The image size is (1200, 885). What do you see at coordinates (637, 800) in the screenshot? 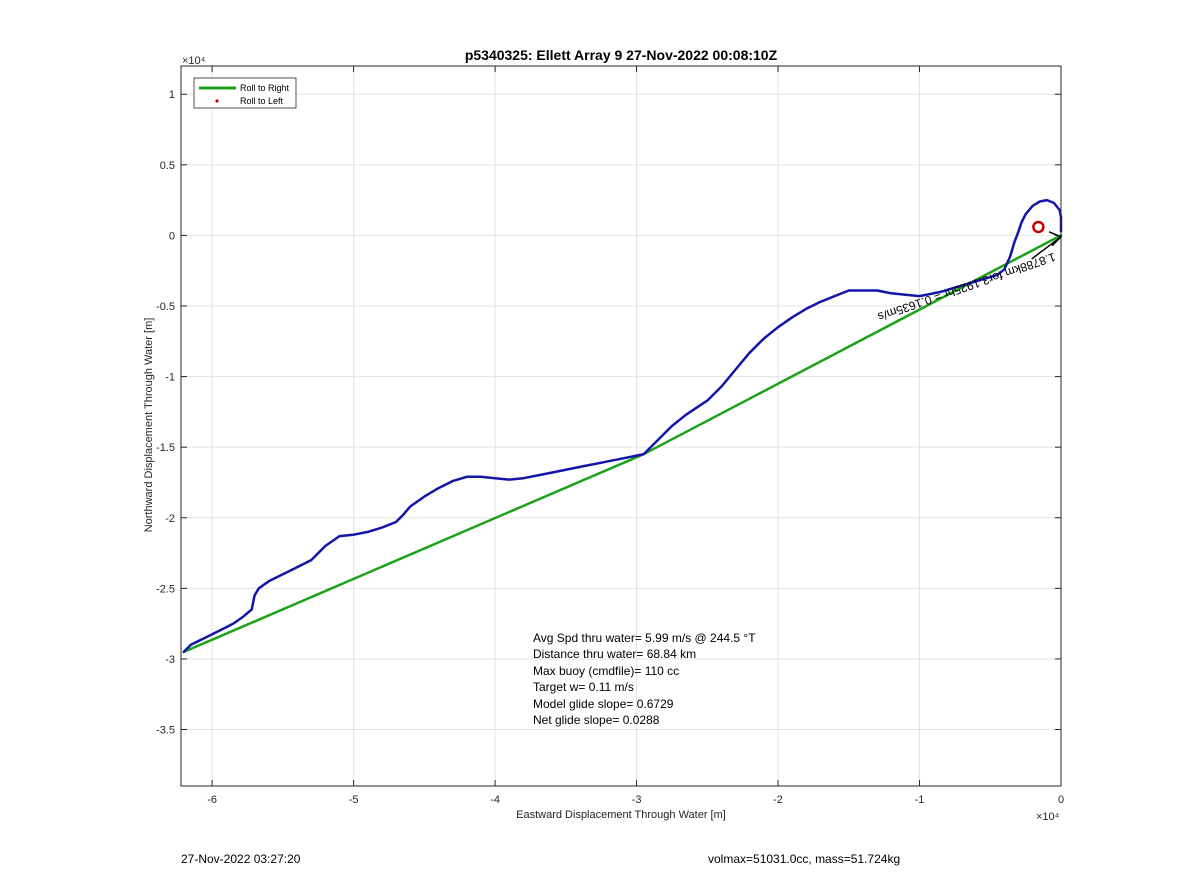
I see `x-tick-label: -3` at bounding box center [637, 800].